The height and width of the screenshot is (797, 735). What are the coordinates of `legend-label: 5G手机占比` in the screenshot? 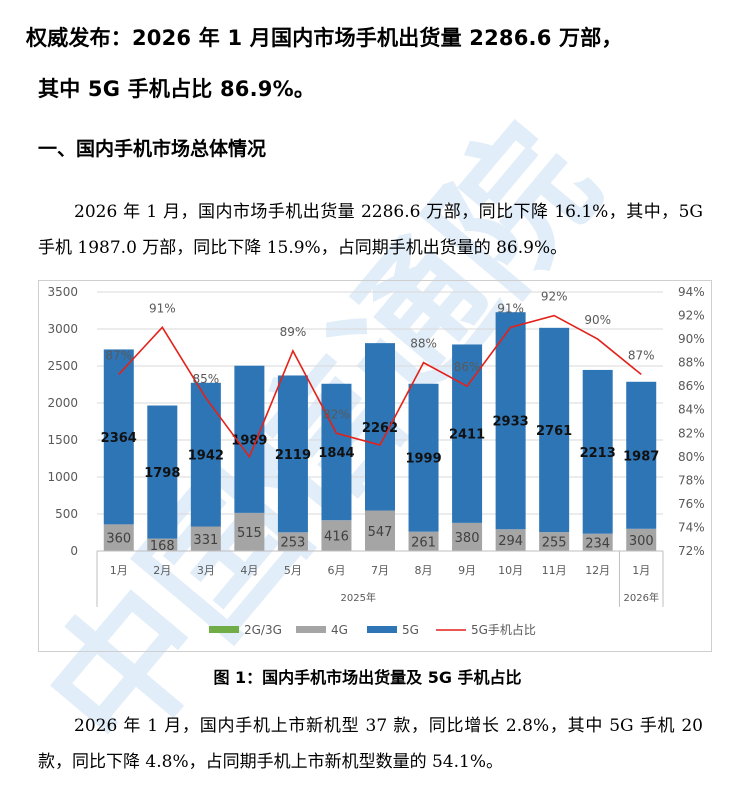 It's located at (503, 629).